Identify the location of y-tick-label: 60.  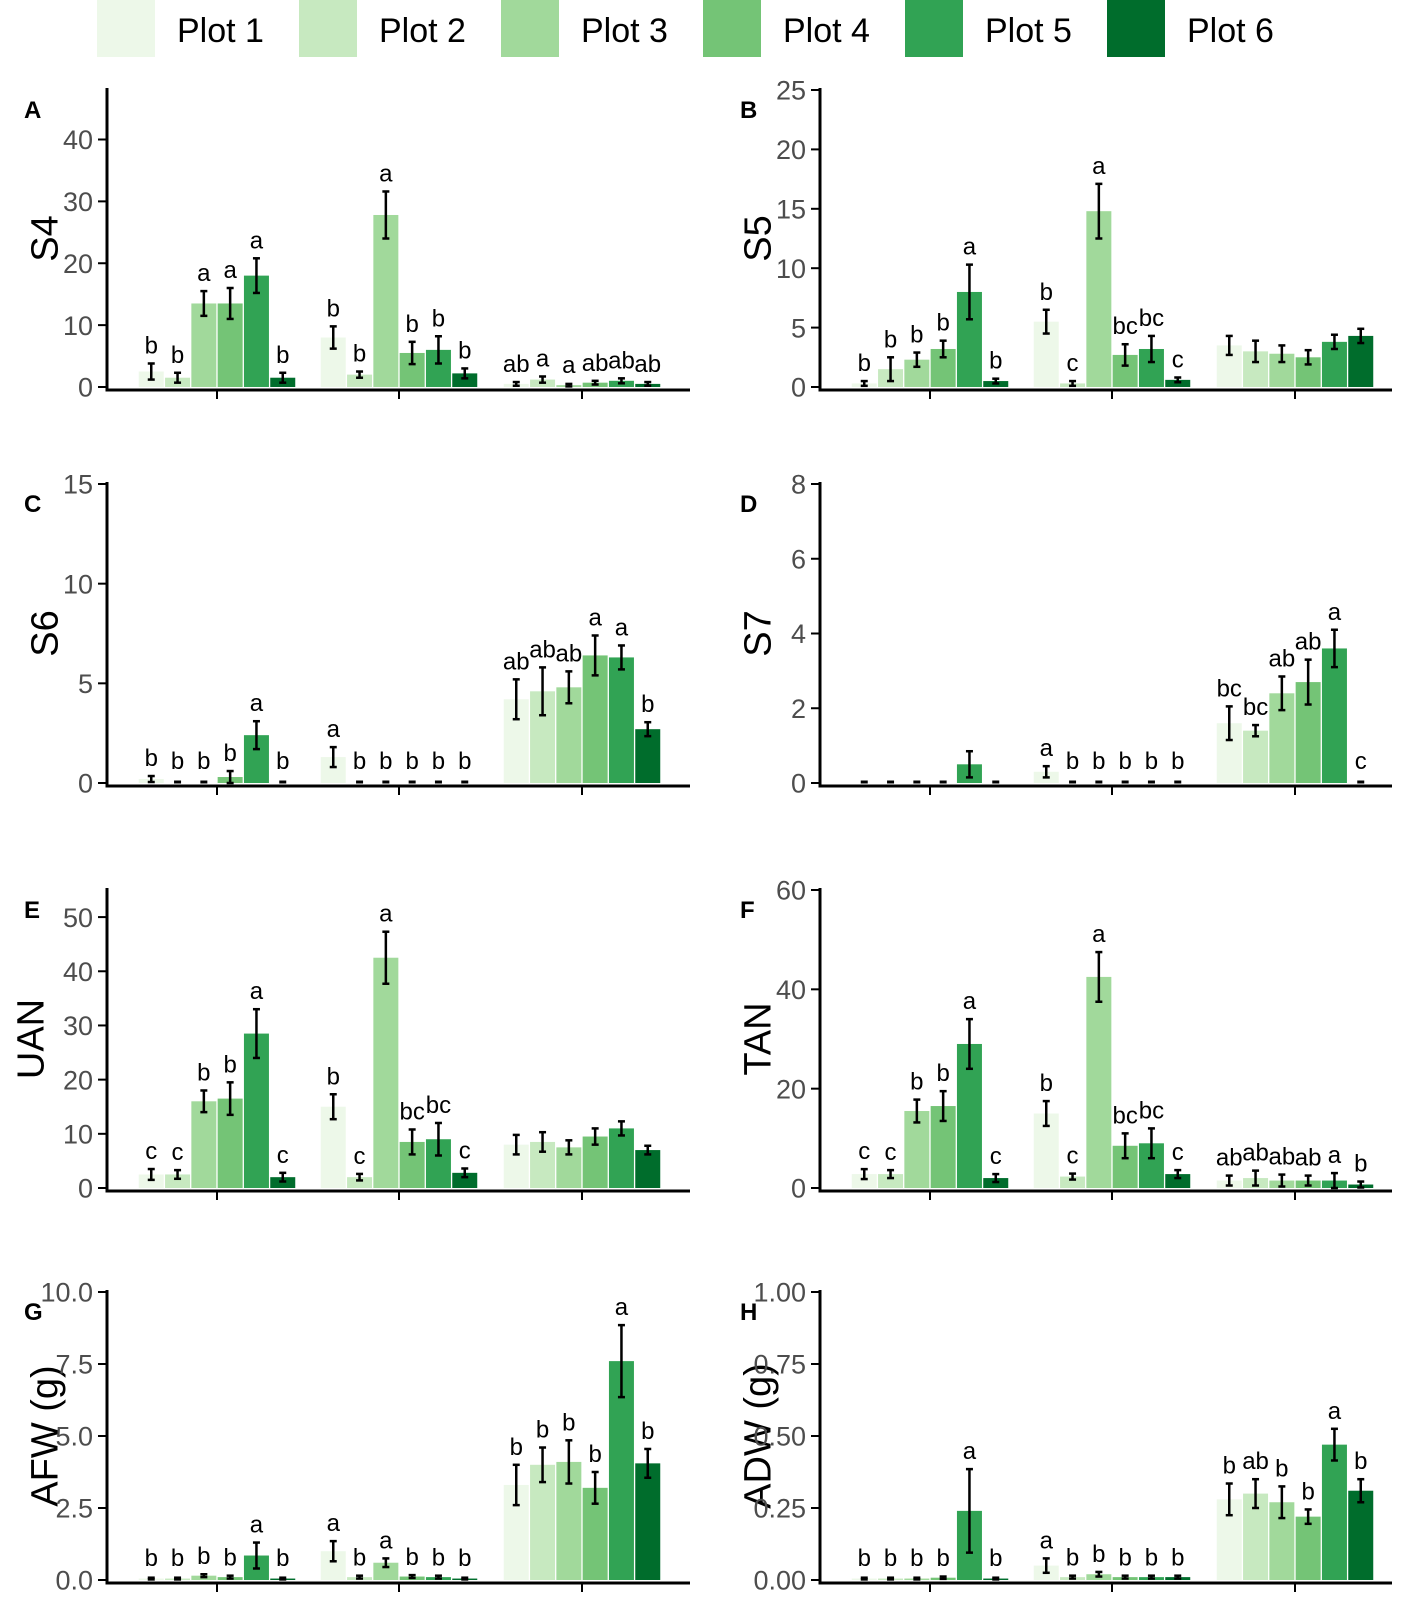
(791, 891).